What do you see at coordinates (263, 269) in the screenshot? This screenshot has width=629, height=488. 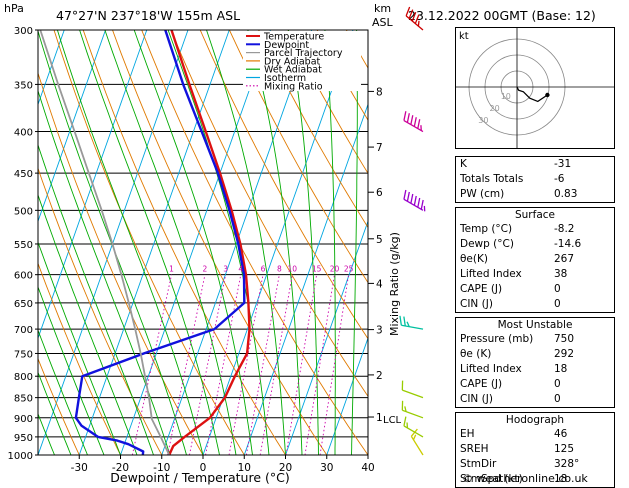 I see `mixing-ratio-tick-label: 6` at bounding box center [263, 269].